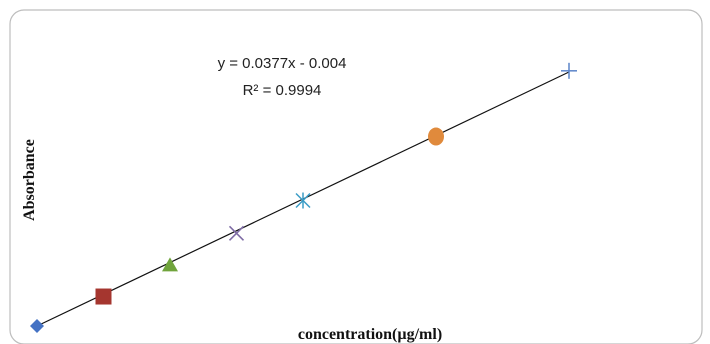 This screenshot has height=344, width=710. Describe the element at coordinates (282, 63) in the screenshot. I see `trendline-equation: y = 0.0377x - 0.004` at that location.